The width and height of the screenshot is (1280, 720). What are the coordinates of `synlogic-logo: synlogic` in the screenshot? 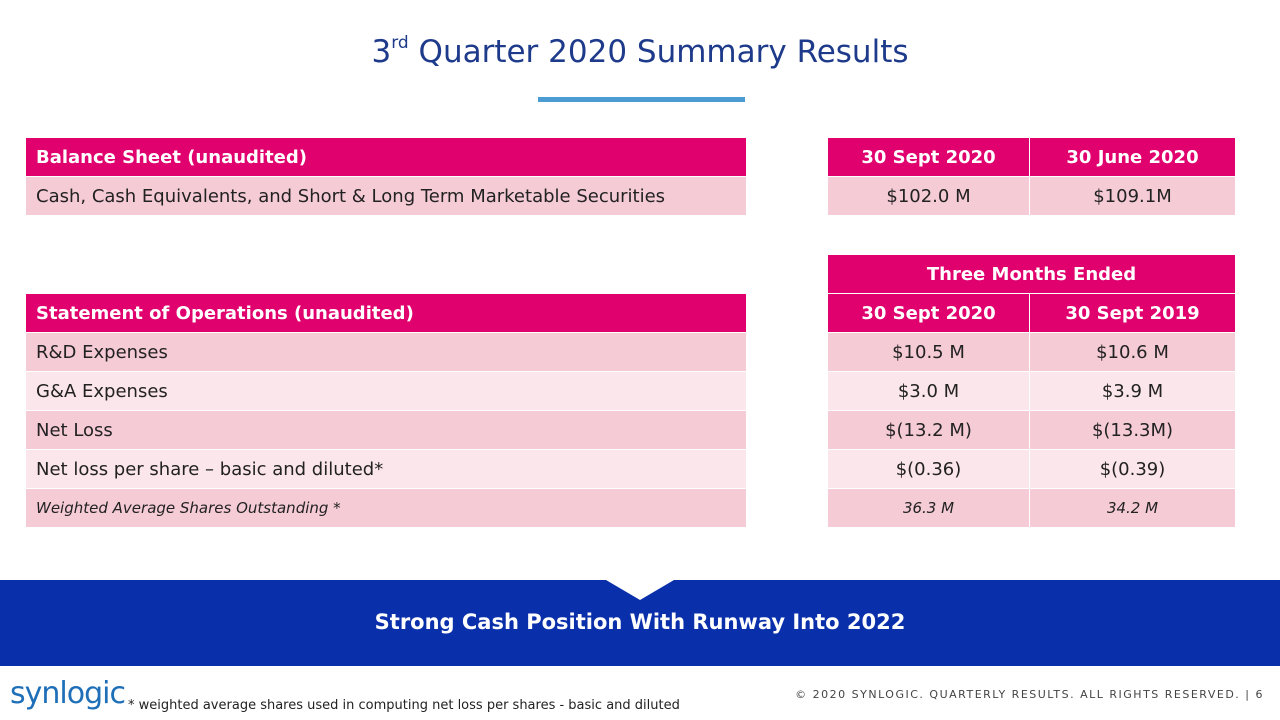 It's located at (68, 693).